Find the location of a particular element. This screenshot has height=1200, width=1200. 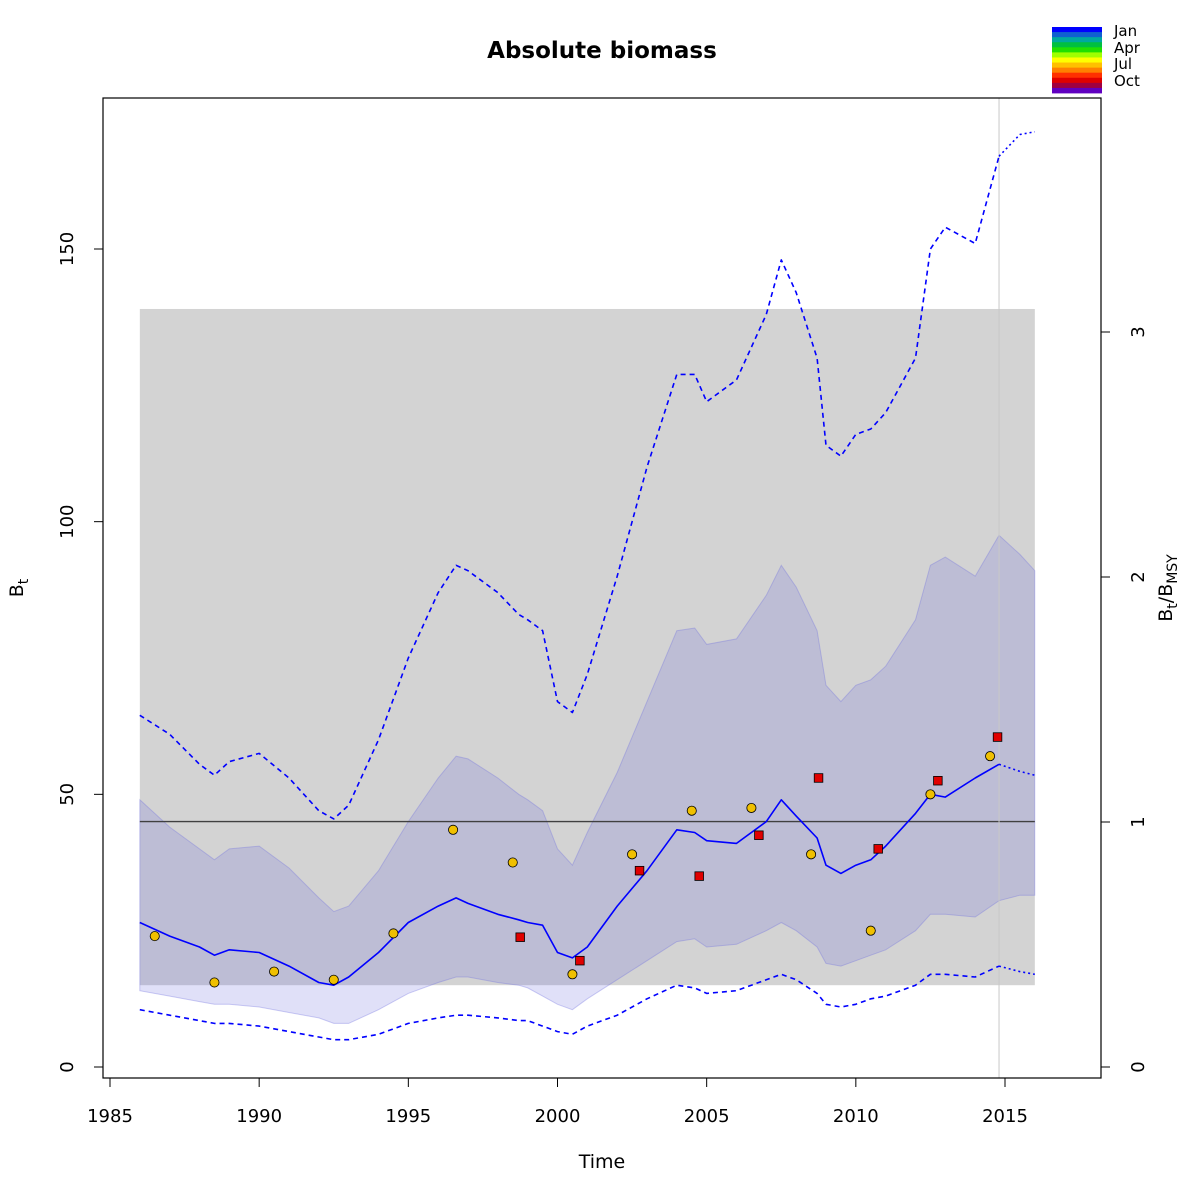

secondary-y-axis: 0 1 2 3 is located at coordinates (1125, 699).